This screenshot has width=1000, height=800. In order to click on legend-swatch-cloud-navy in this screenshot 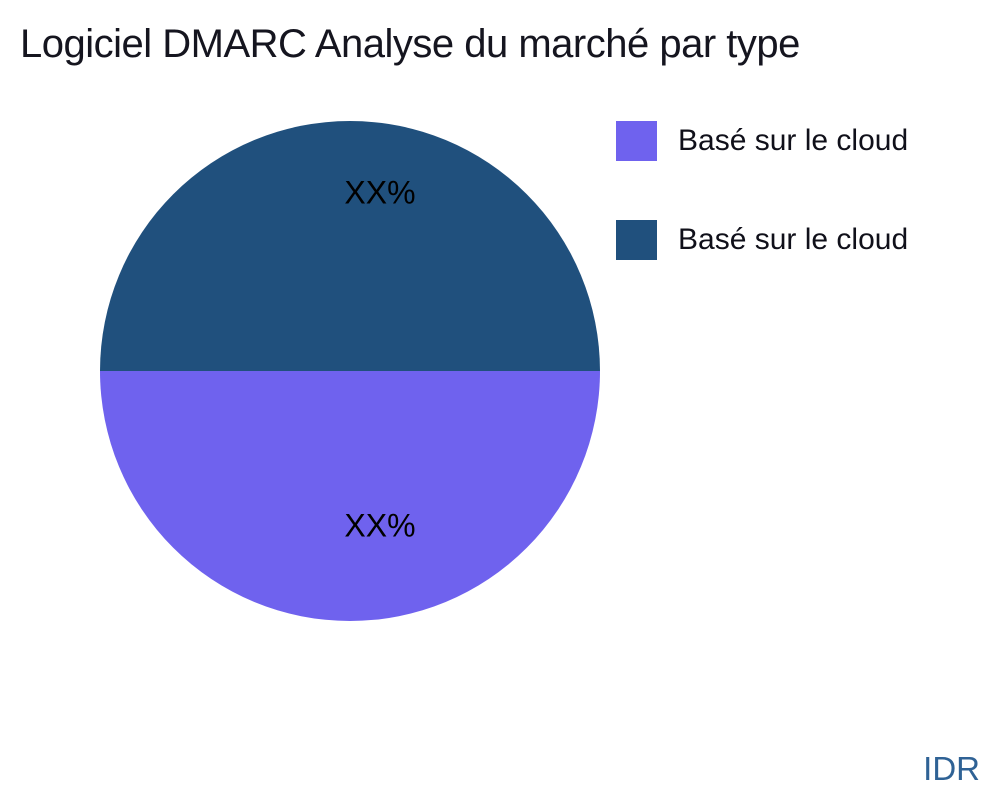, I will do `click(636, 240)`.